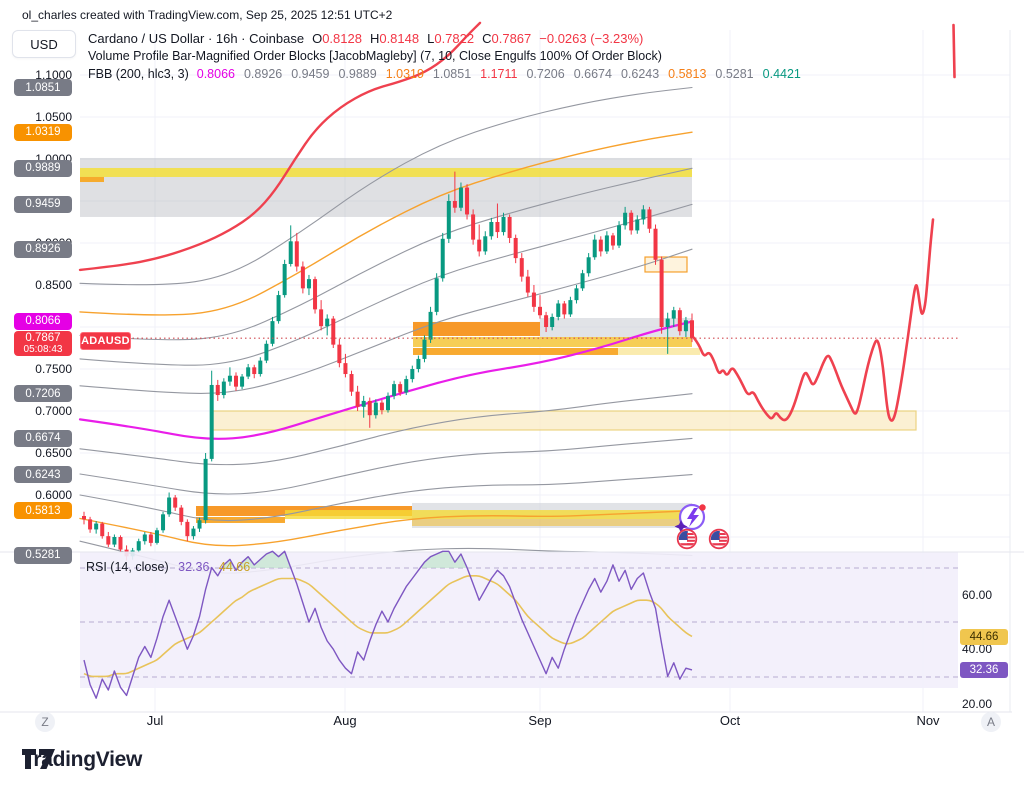 This screenshot has width=1024, height=791. Describe the element at coordinates (487, 38) in the screenshot. I see `ohlc-key: C` at that location.